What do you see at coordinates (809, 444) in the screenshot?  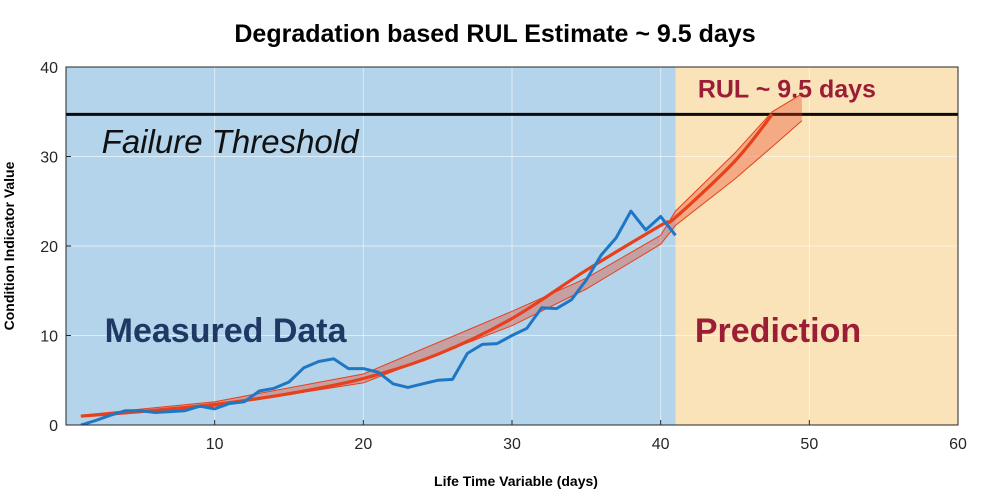 I see `x-tick-label: 50` at bounding box center [809, 444].